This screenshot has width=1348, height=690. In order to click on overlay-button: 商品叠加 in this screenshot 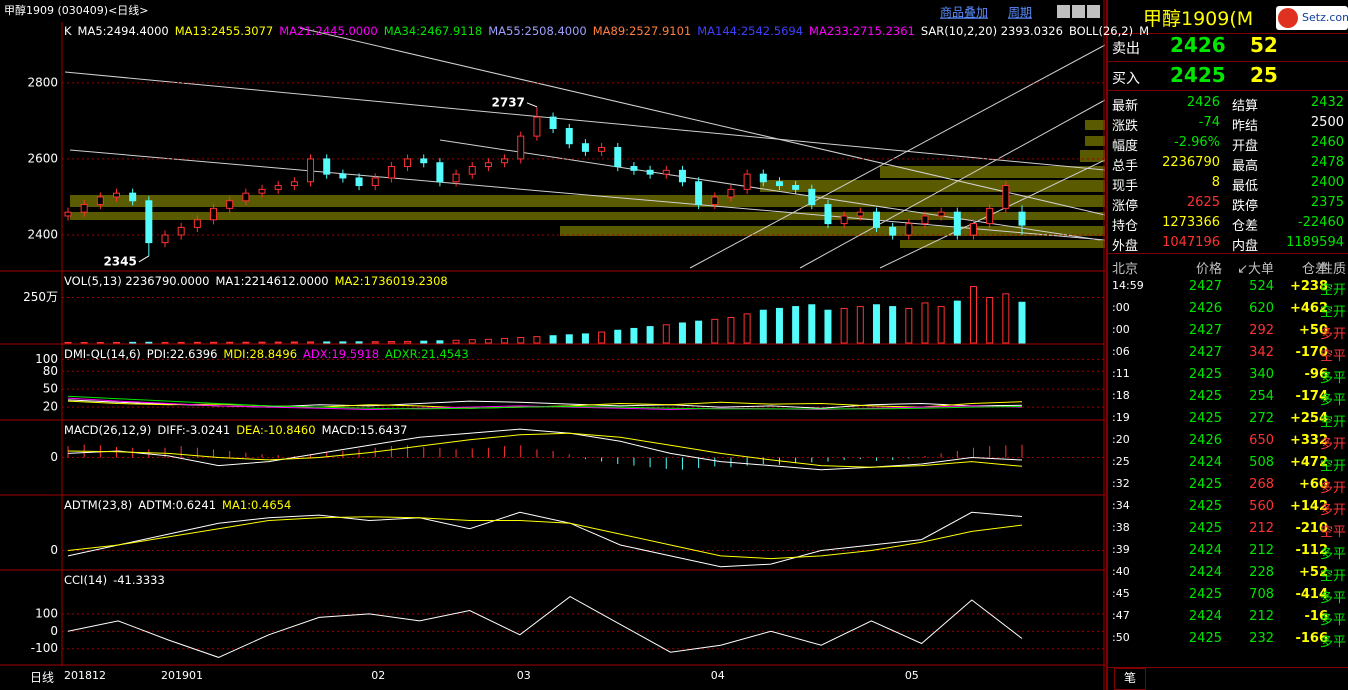, I will do `click(964, 12)`.